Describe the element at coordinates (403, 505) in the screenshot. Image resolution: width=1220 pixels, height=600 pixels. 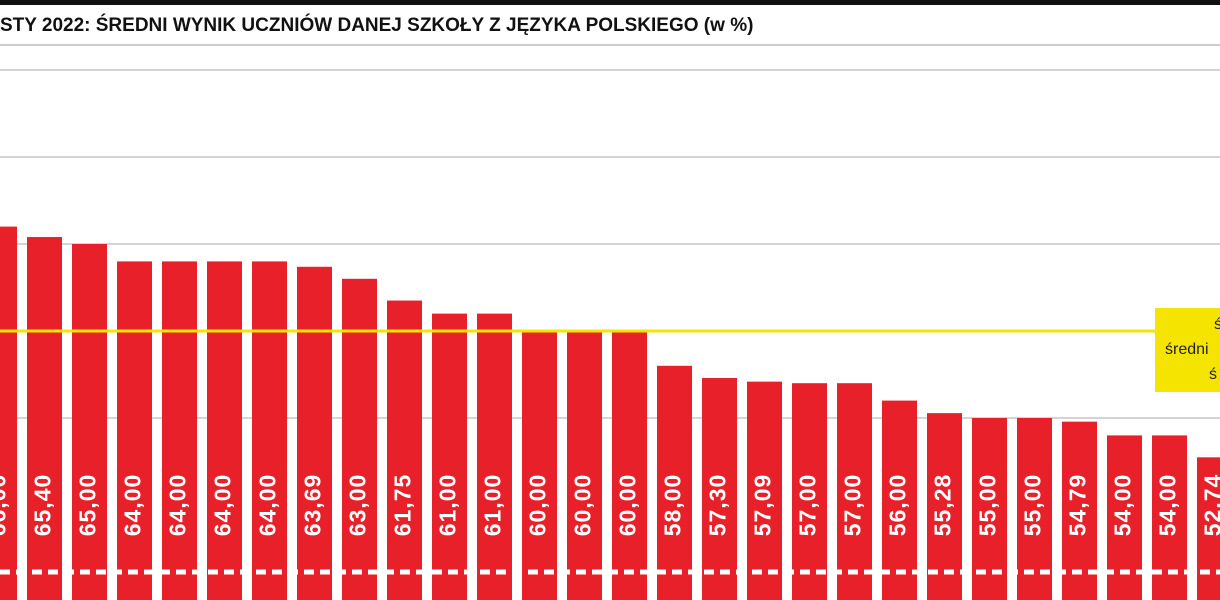
I see `value-label: 61,75` at that location.